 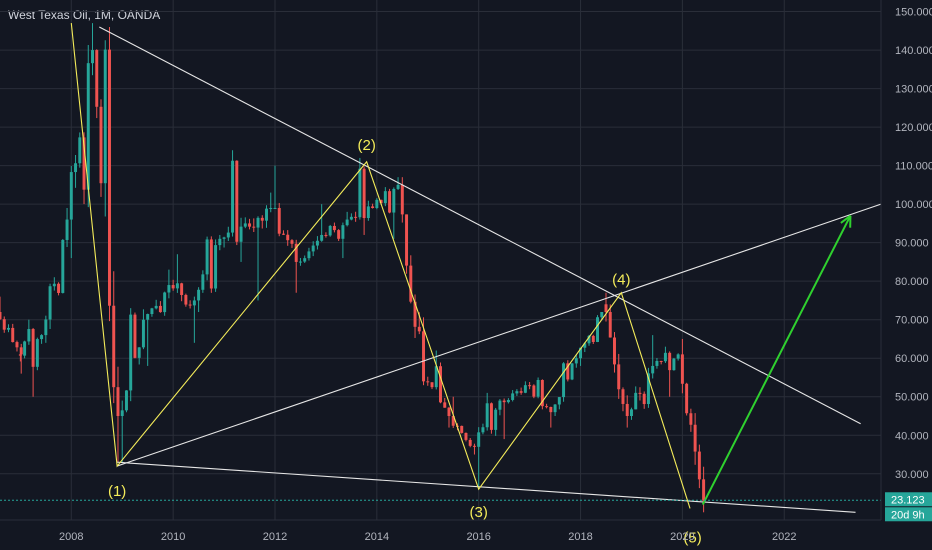 I want to click on trendline-lower, so click(x=486, y=487).